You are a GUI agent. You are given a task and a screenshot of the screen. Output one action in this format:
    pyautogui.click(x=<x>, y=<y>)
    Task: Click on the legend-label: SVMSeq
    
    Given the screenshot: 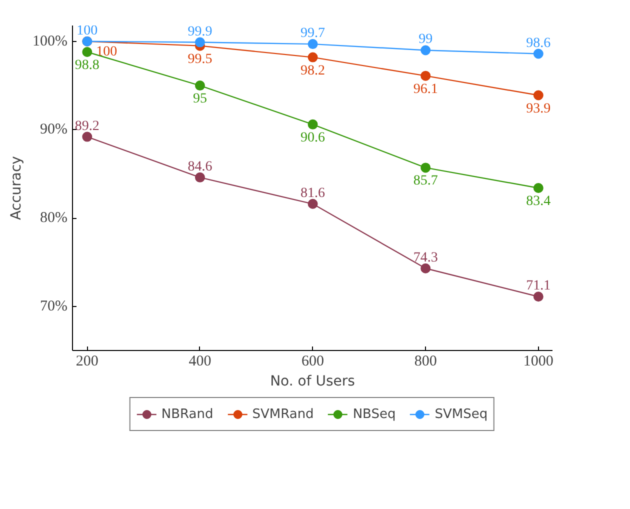 What is the action you would take?
    pyautogui.click(x=461, y=414)
    